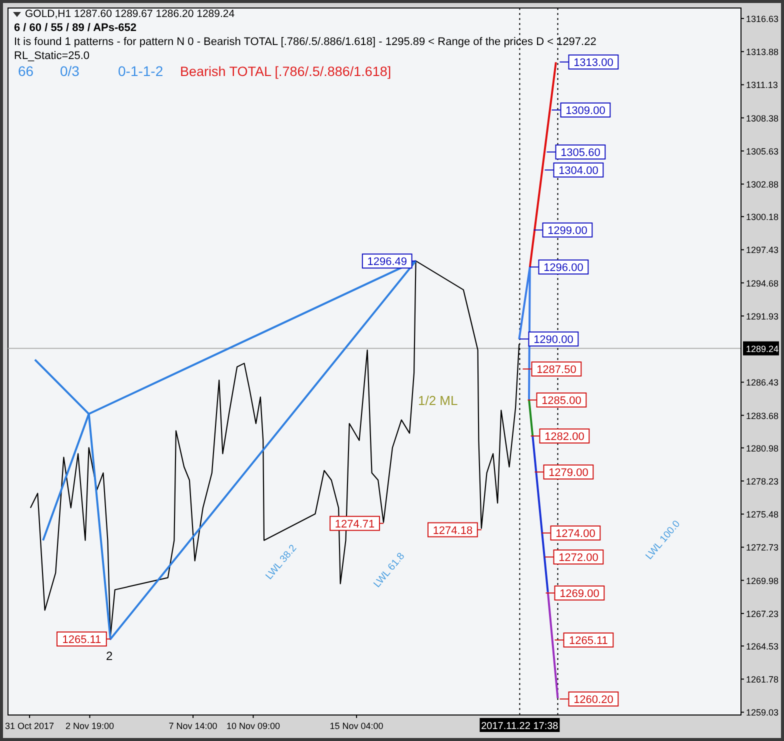  I want to click on annotation: 1274.18, so click(452, 530).